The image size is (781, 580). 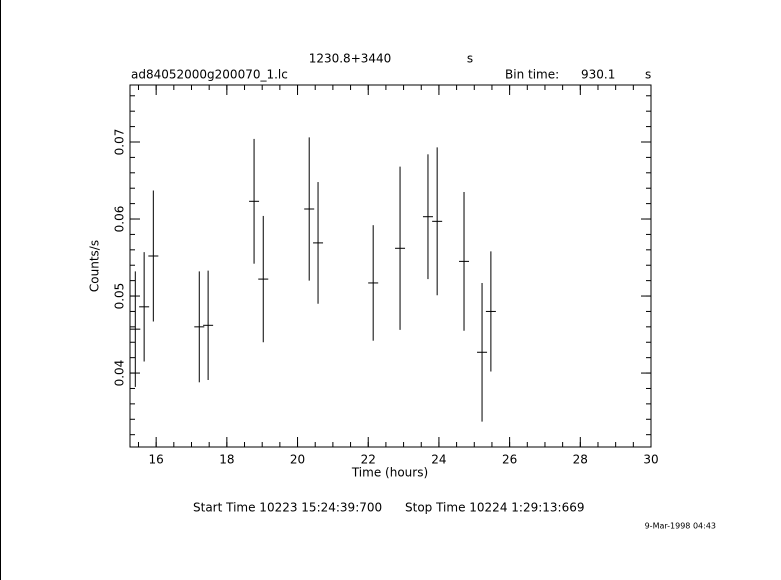 I want to click on y-axis-label: Counts/s, so click(x=95, y=266).